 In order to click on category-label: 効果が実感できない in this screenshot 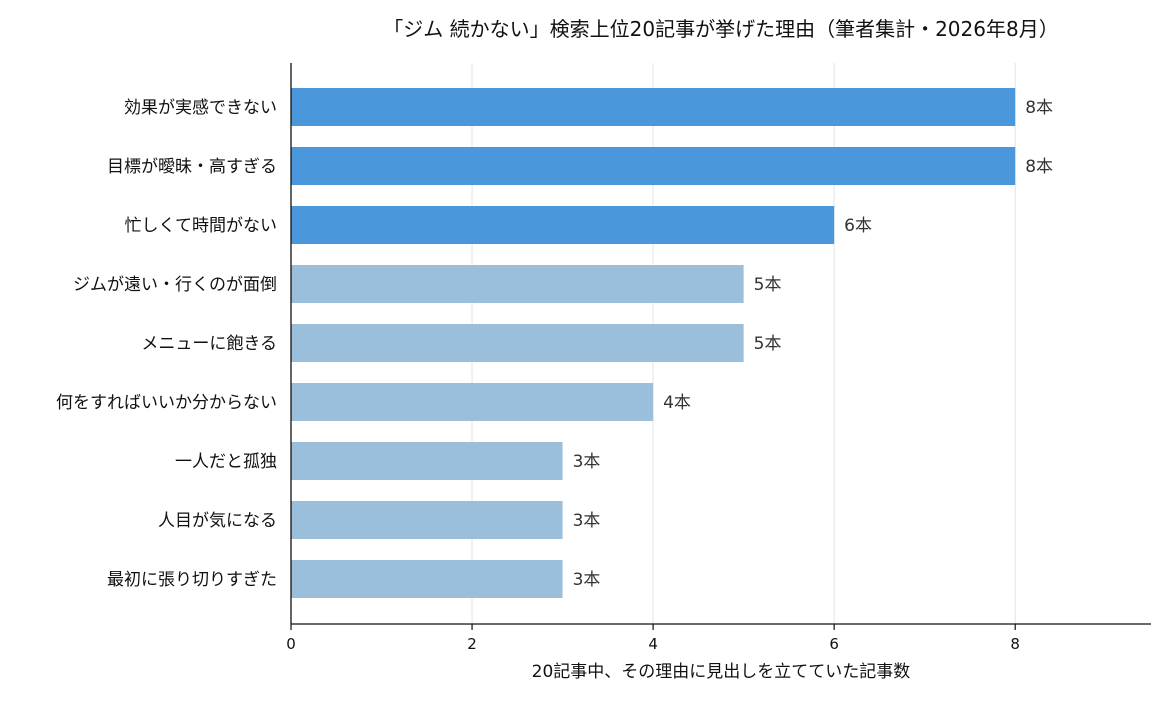, I will do `click(200, 108)`.